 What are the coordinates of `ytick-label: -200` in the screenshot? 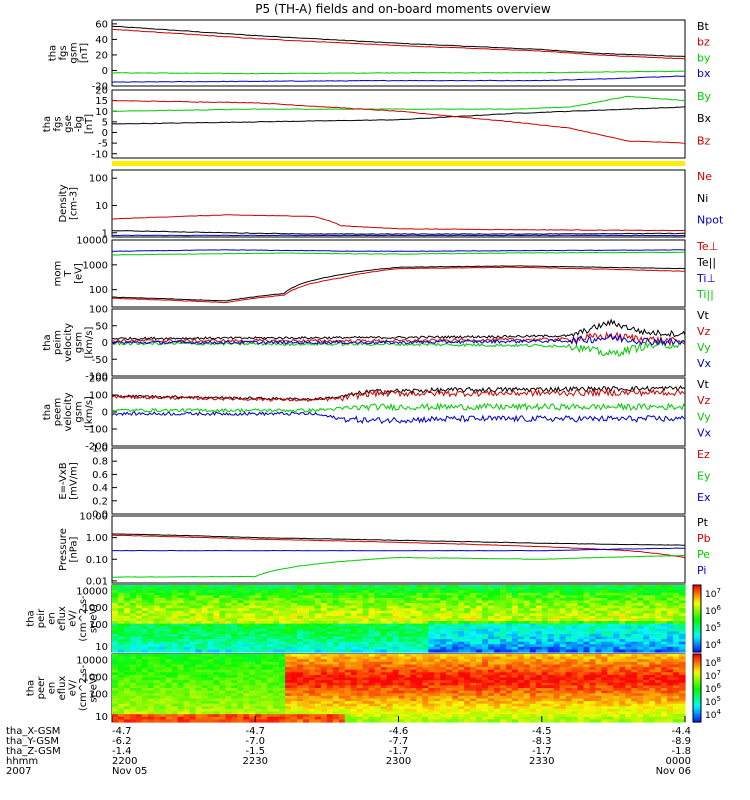 It's located at (96, 447).